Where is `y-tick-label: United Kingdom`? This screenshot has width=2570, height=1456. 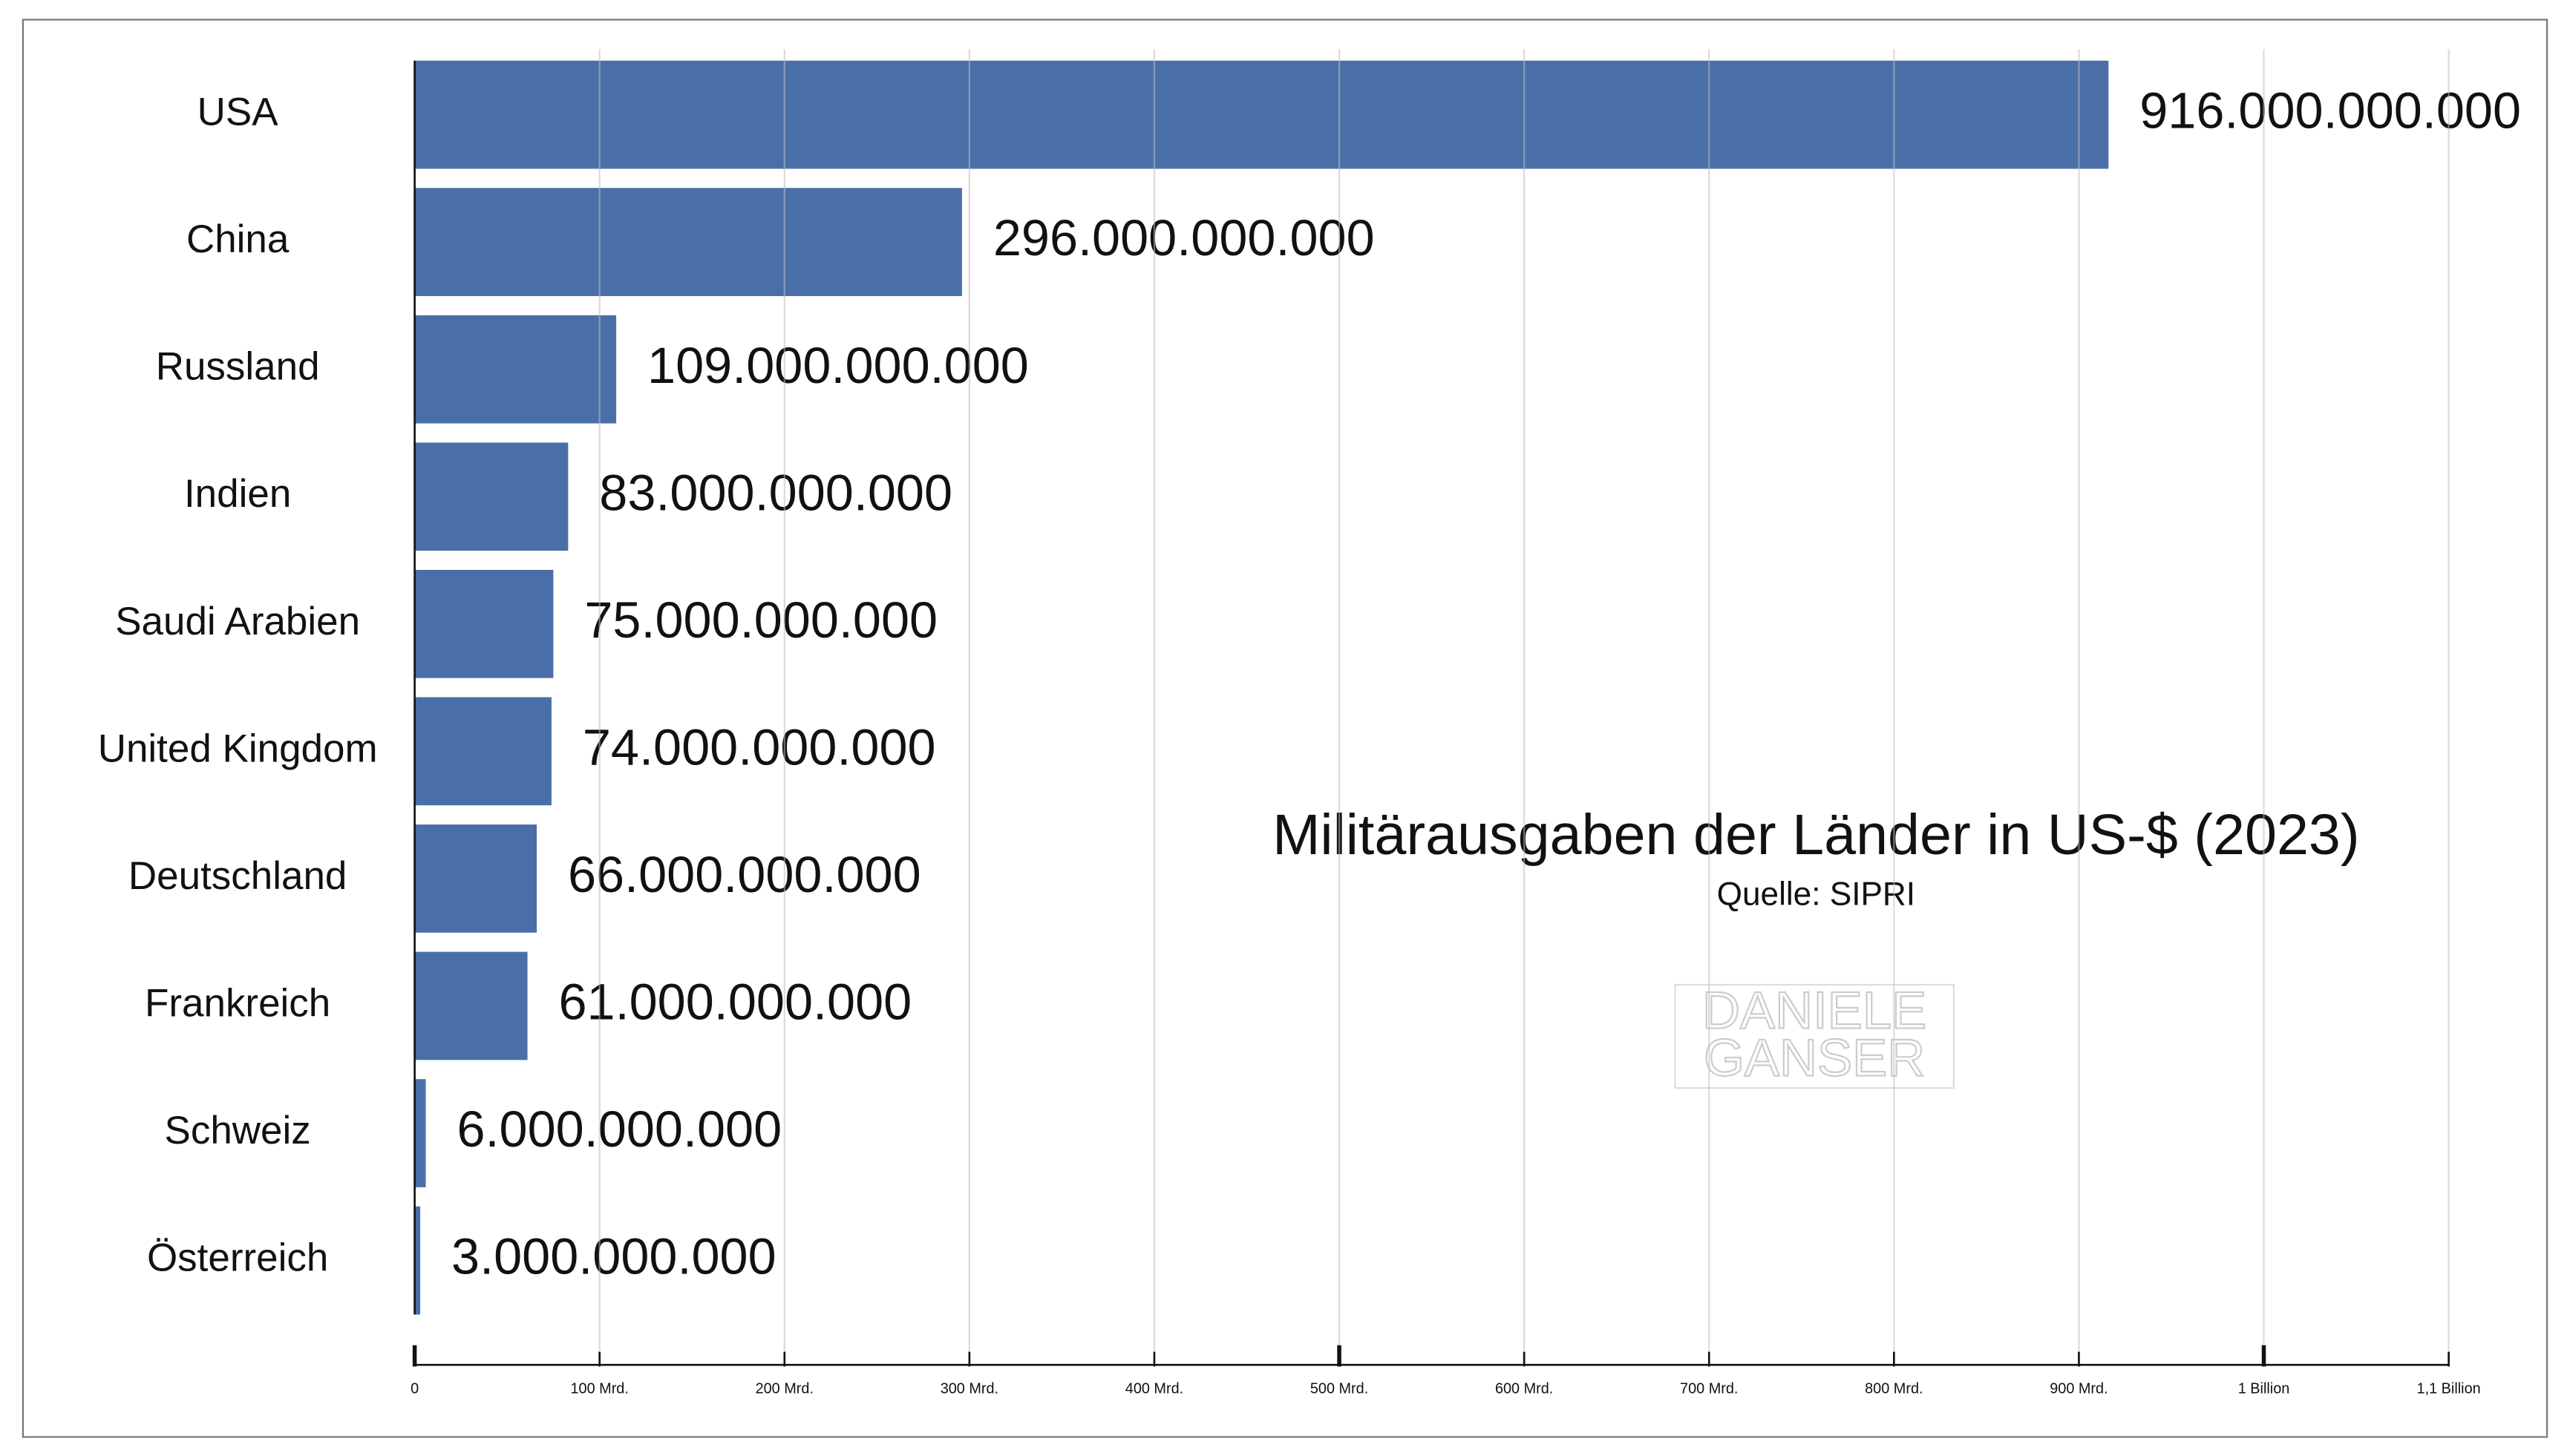 y-tick-label: United Kingdom is located at coordinates (238, 749).